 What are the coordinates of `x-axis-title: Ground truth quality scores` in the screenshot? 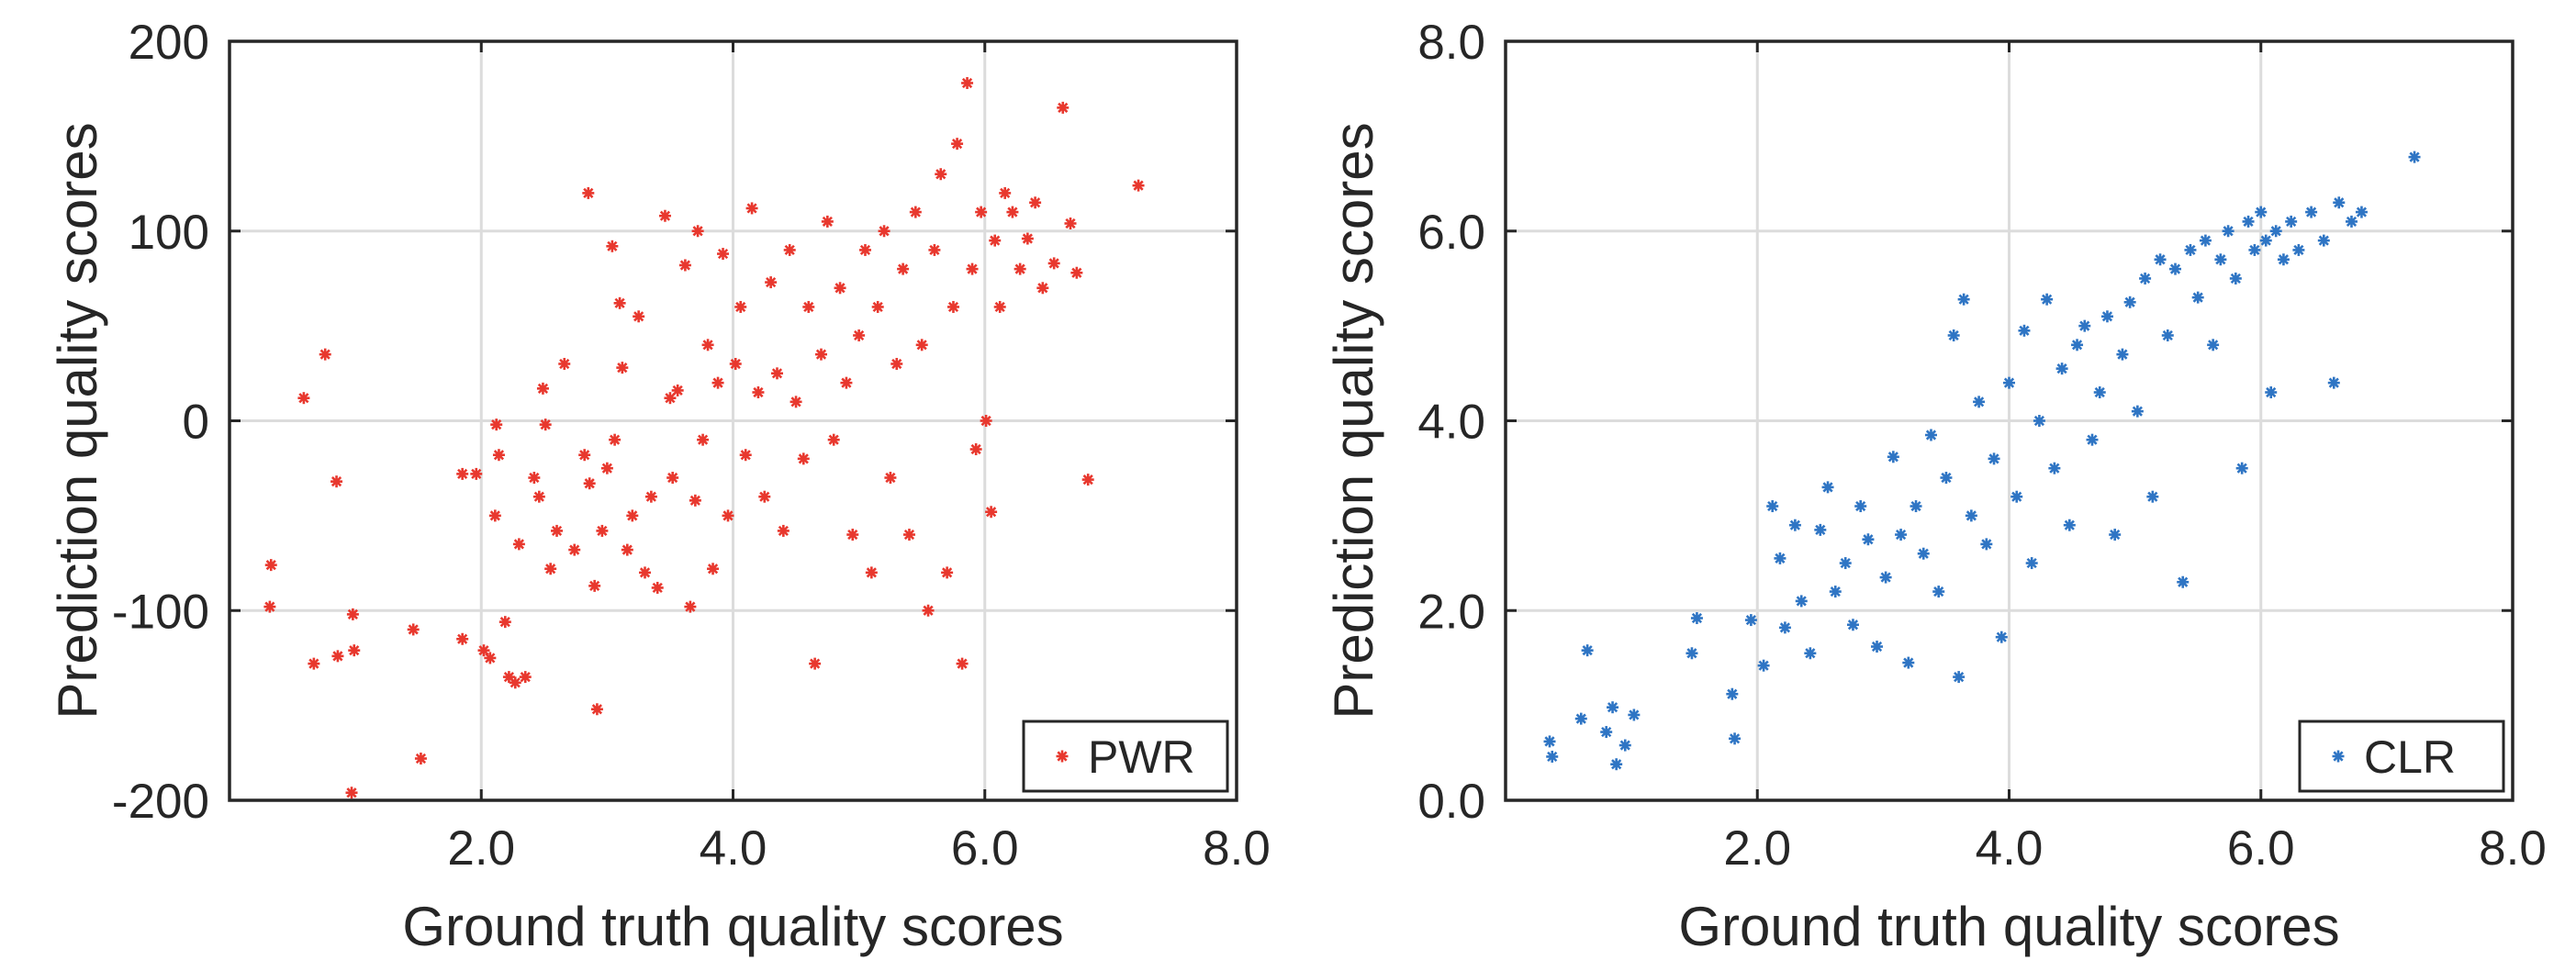 It's located at (732, 926).